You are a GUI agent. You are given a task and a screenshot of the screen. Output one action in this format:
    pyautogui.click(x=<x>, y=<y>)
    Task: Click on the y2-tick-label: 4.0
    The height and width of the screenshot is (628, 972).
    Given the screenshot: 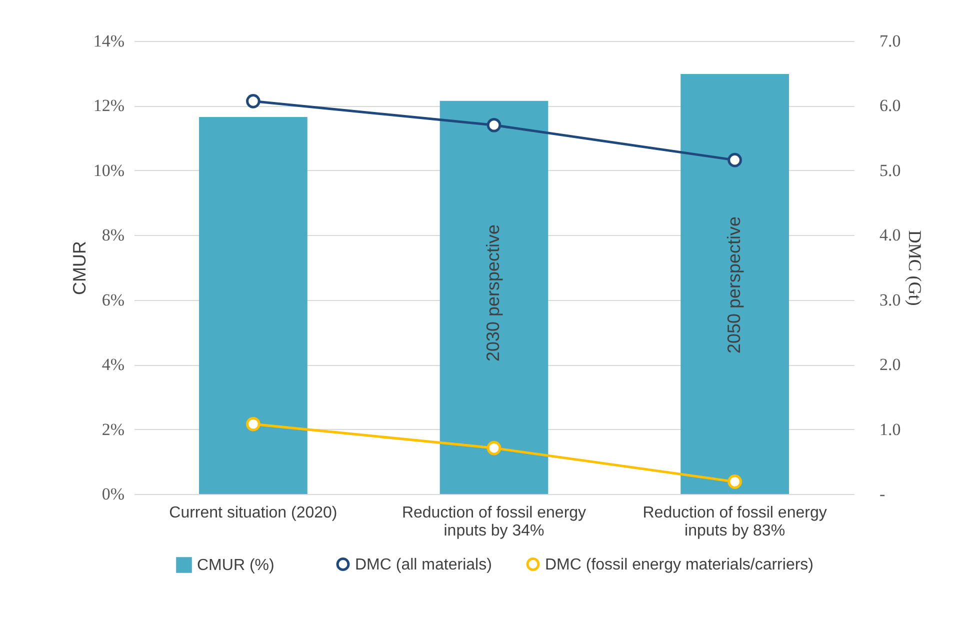 What is the action you would take?
    pyautogui.click(x=890, y=235)
    